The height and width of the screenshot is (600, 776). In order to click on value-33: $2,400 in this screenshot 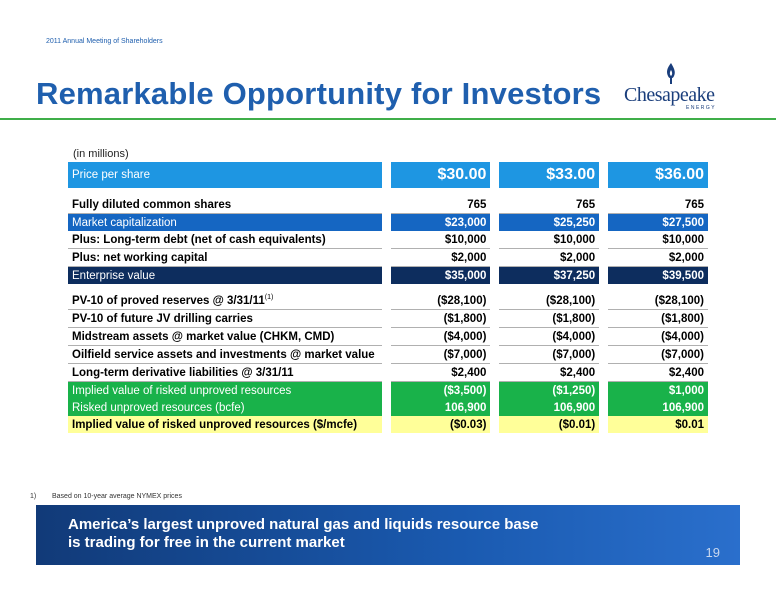, I will do `click(549, 373)`.